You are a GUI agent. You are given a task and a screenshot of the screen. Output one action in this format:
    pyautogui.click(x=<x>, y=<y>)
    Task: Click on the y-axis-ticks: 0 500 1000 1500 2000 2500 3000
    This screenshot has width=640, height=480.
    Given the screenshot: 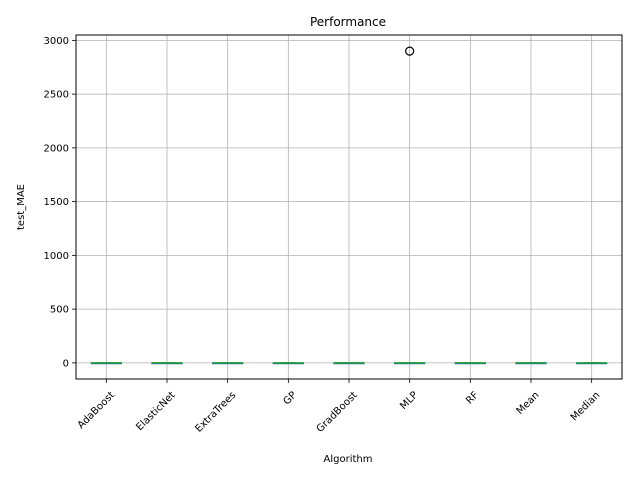 What is the action you would take?
    pyautogui.click(x=60, y=202)
    